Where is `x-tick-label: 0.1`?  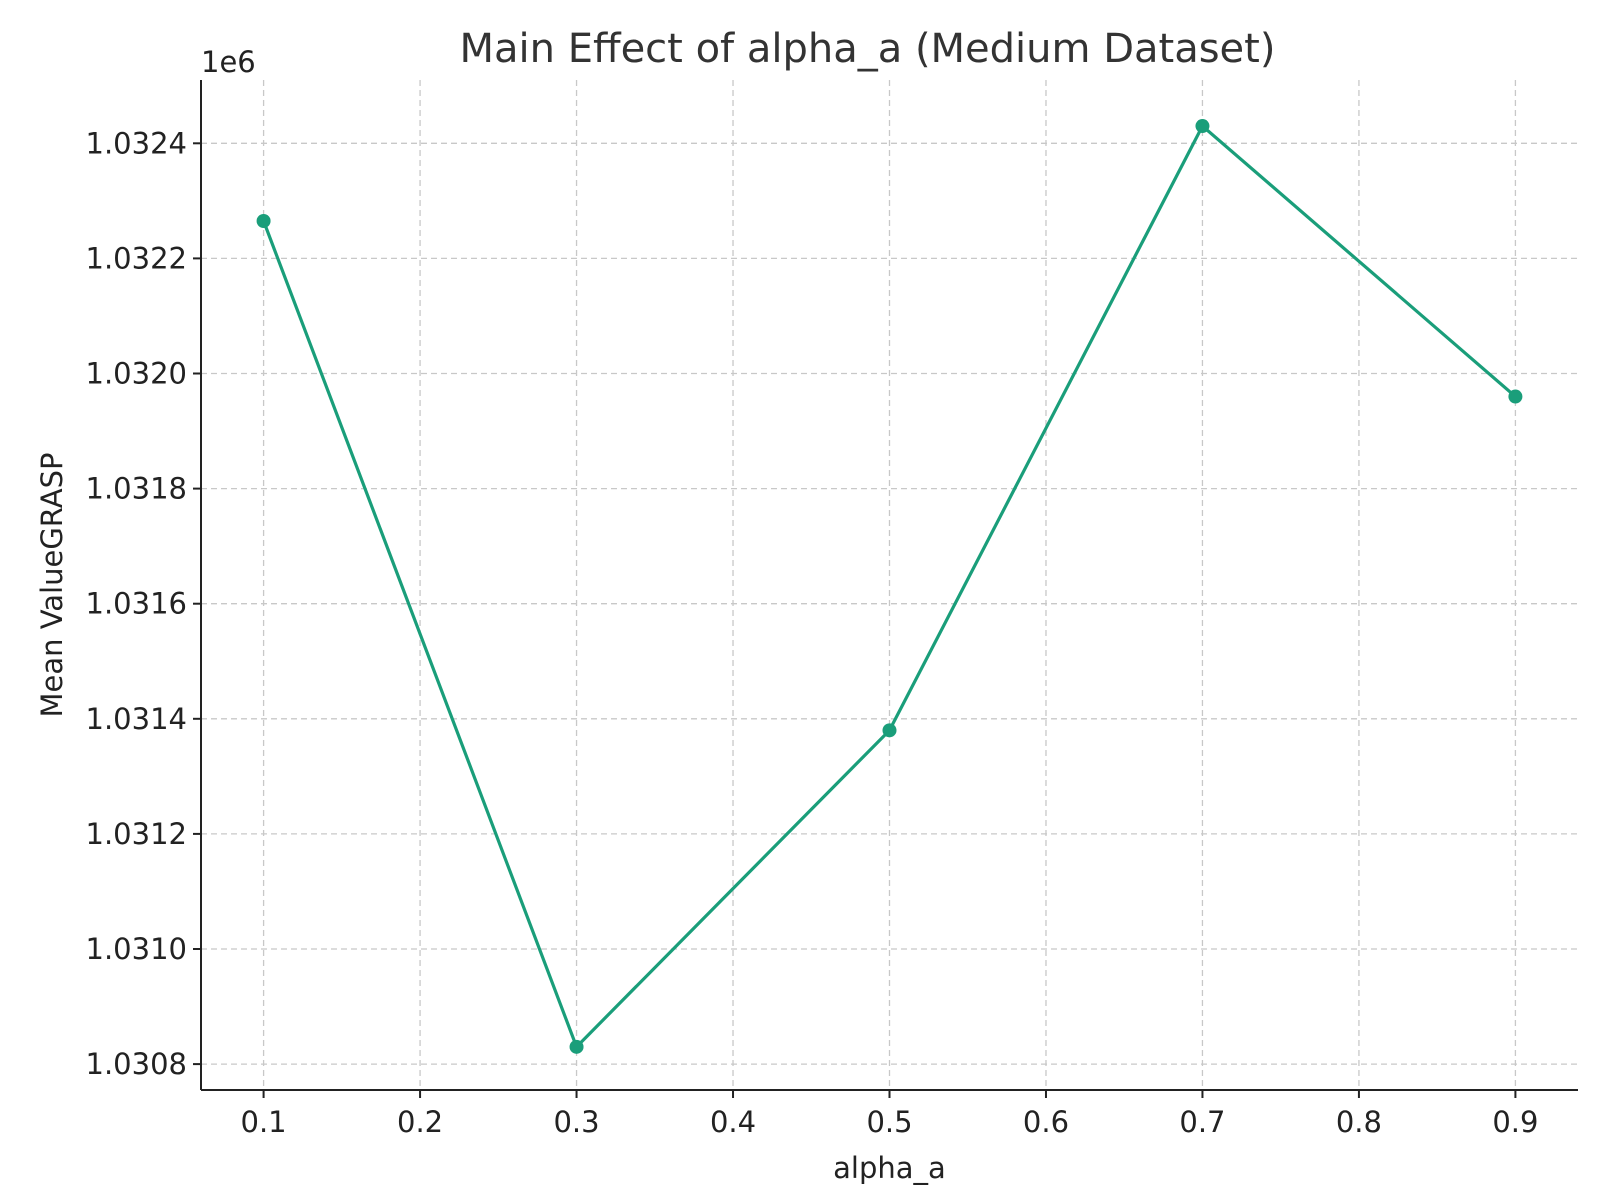
x-tick-label: 0.1 is located at coordinates (264, 1122).